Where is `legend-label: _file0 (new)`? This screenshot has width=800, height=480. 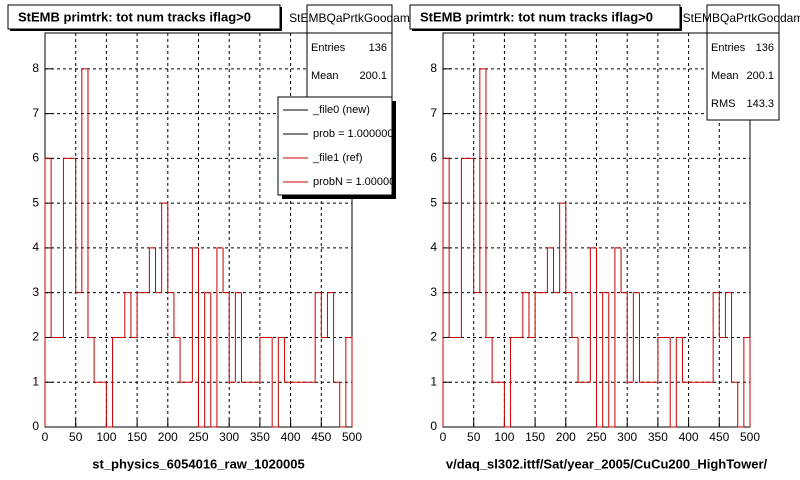 legend-label: _file0 (new) is located at coordinates (341, 110).